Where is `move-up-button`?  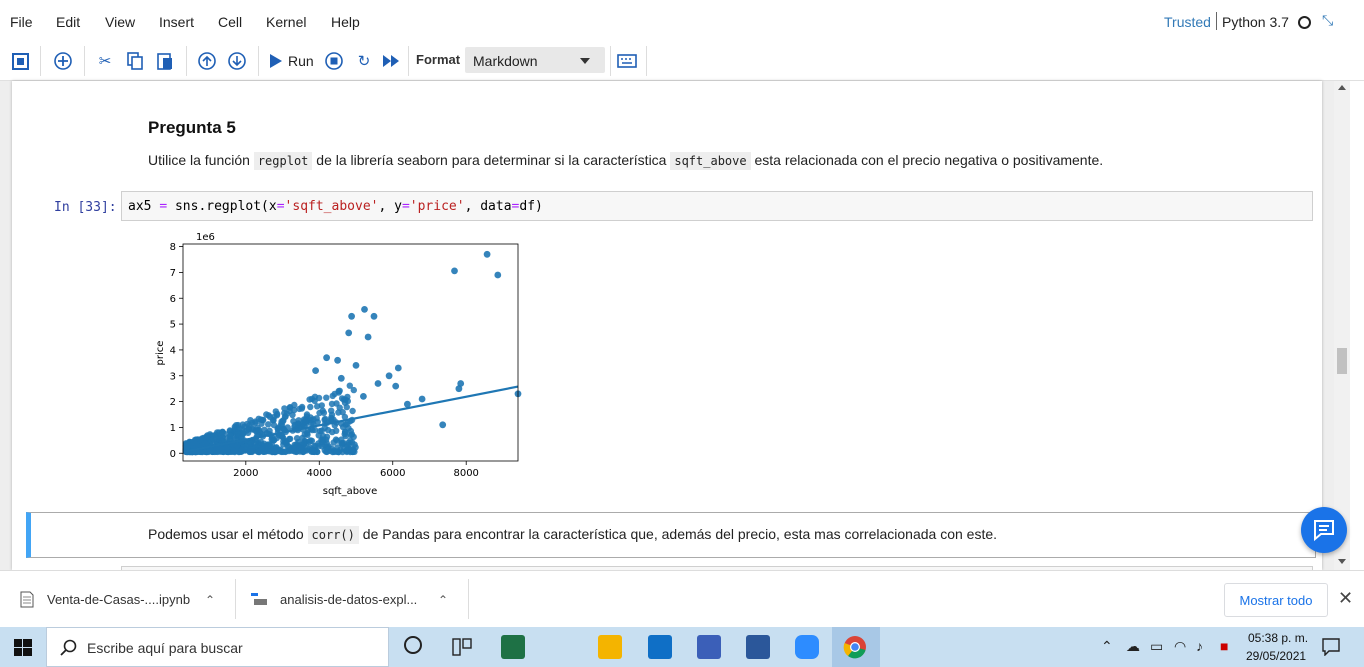 move-up-button is located at coordinates (207, 61).